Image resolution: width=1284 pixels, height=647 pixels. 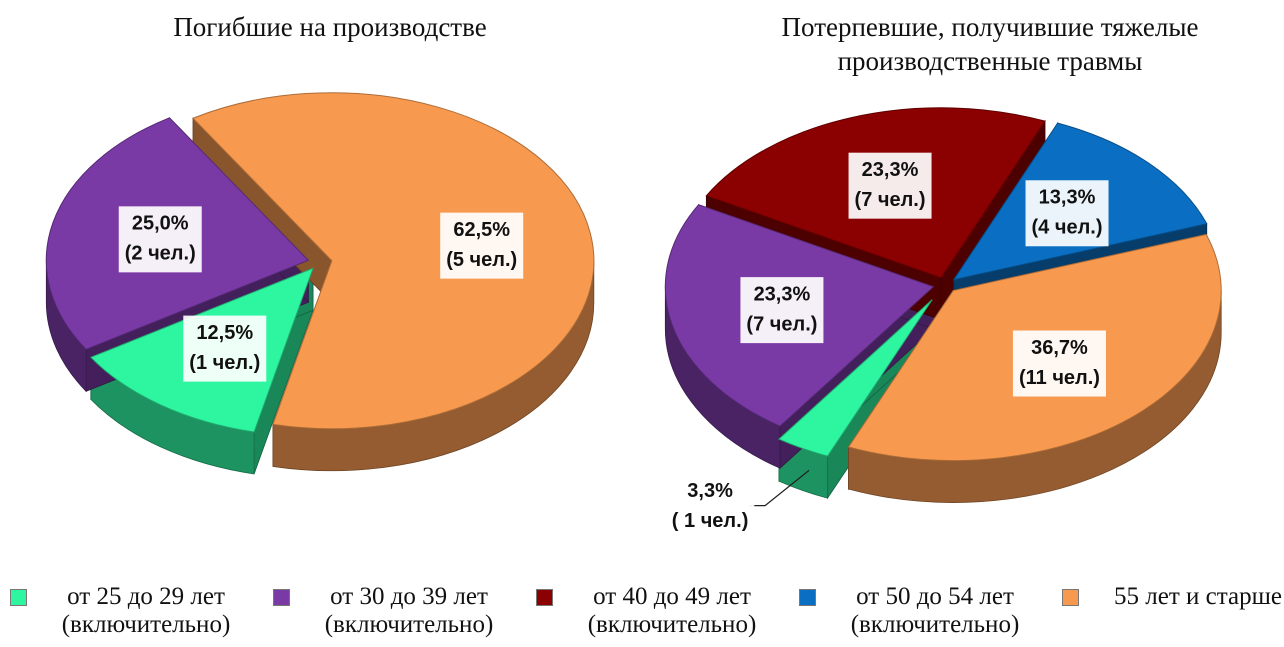 I want to click on legend-item: 55 лет и старше, so click(x=1173, y=611).